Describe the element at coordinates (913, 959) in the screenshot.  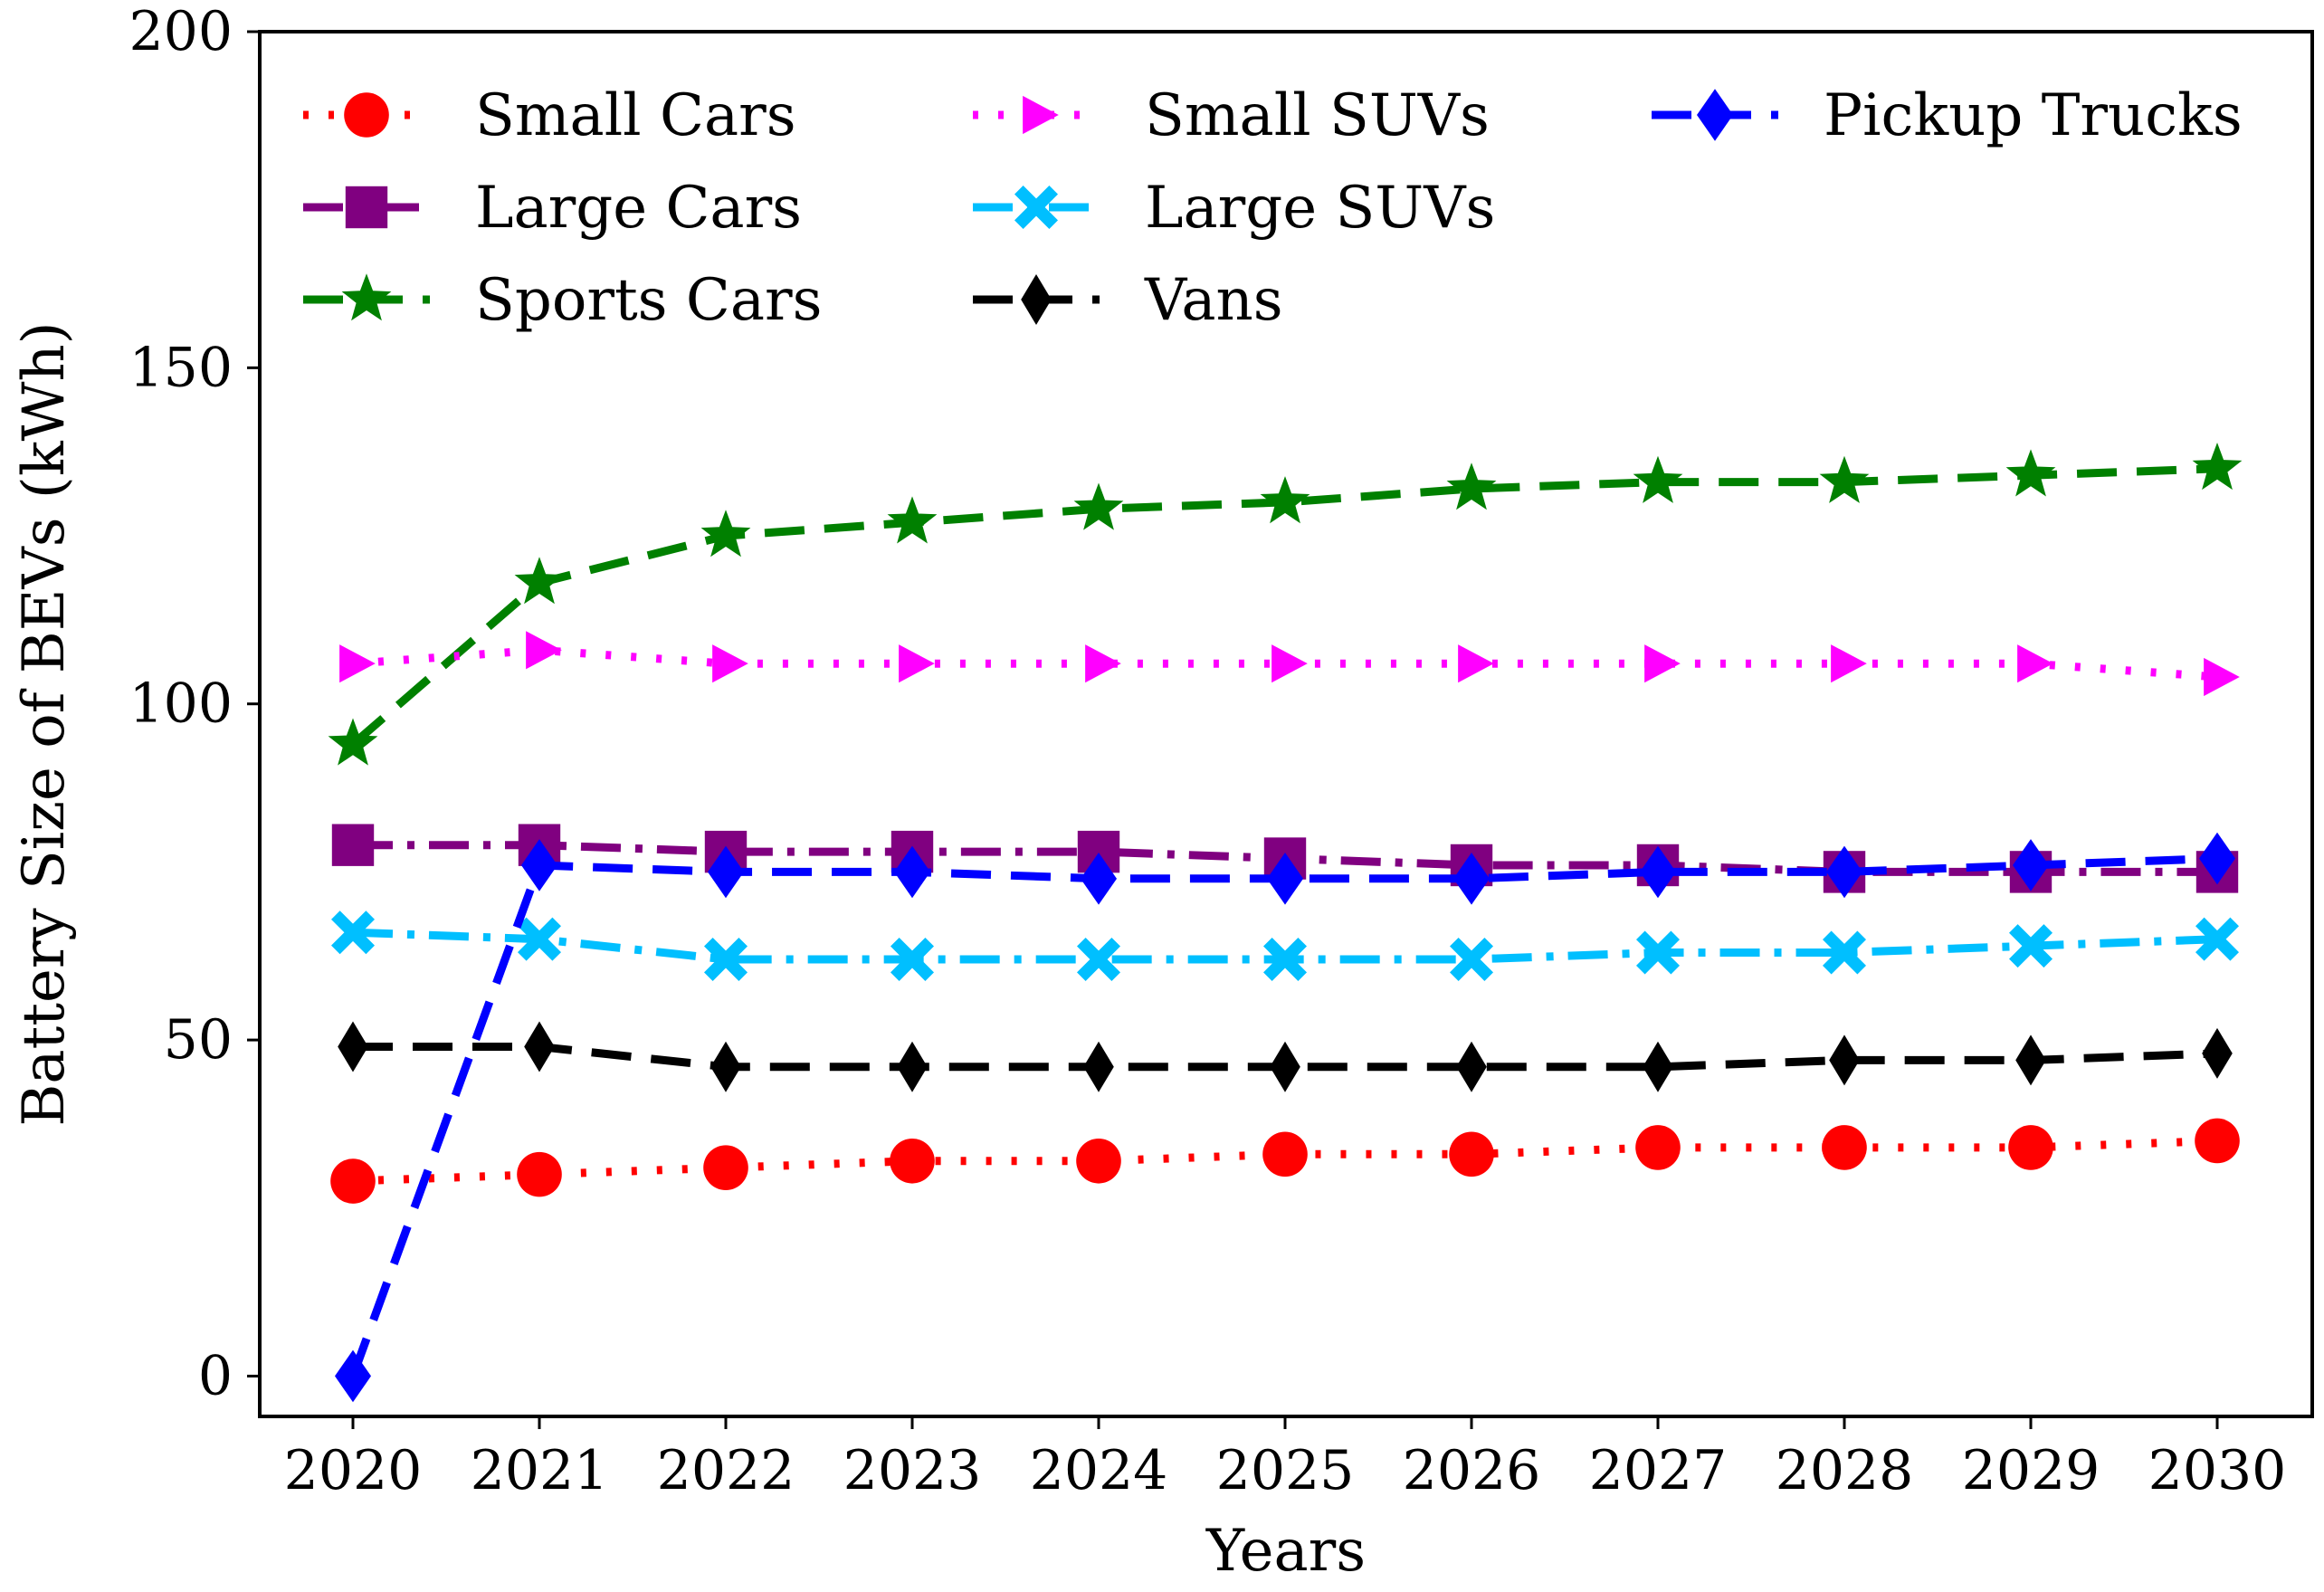
I see `data-point-large-suvs-2023` at that location.